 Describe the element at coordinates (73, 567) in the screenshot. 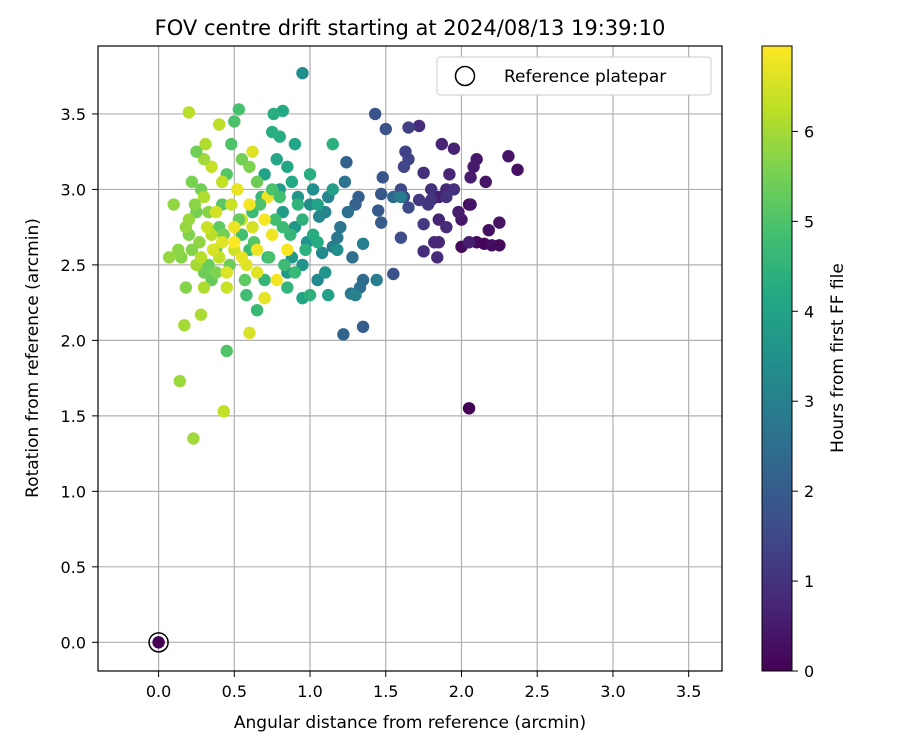

I see `y-tick-label: 0.5` at that location.